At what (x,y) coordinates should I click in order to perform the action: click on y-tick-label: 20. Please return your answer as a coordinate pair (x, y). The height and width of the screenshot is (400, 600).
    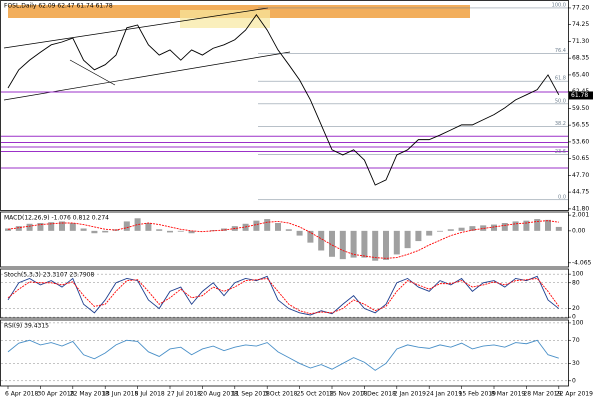
    Looking at the image, I should click on (576, 308).